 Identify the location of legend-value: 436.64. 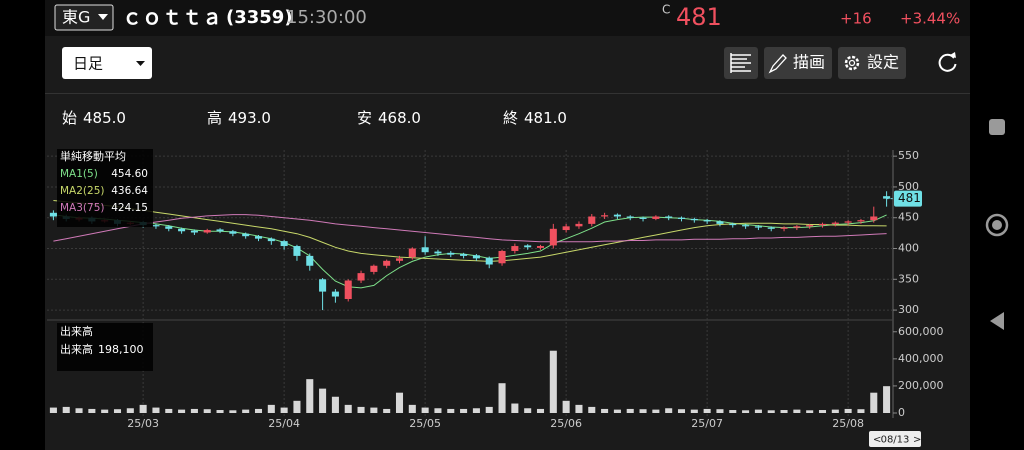
(129, 191).